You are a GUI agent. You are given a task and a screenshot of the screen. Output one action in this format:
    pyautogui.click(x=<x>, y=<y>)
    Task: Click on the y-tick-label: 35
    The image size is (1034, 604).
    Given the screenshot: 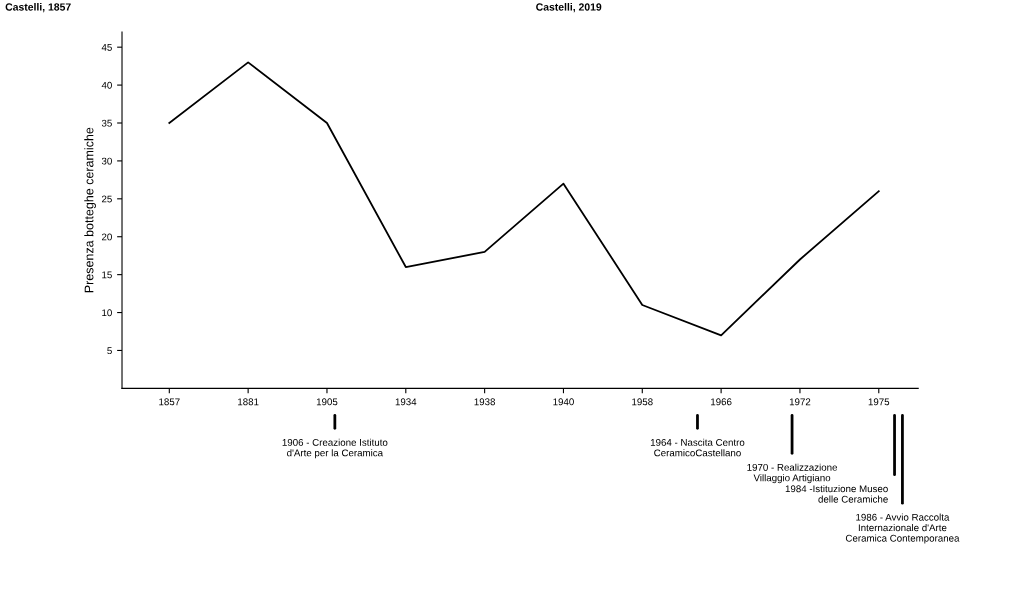 What is the action you would take?
    pyautogui.click(x=106, y=123)
    